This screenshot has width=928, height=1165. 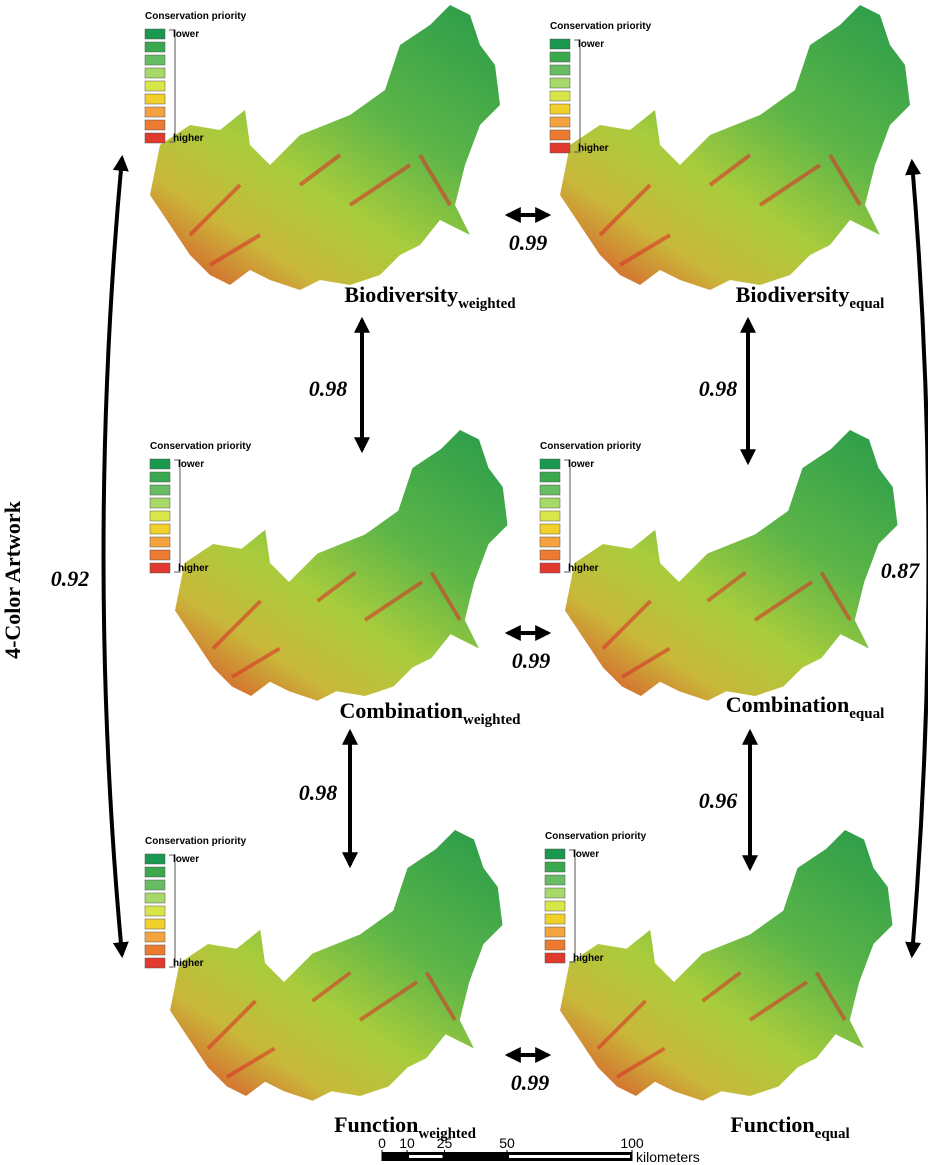 What do you see at coordinates (12, 579) in the screenshot?
I see `side-label: 4-Color Artwork` at bounding box center [12, 579].